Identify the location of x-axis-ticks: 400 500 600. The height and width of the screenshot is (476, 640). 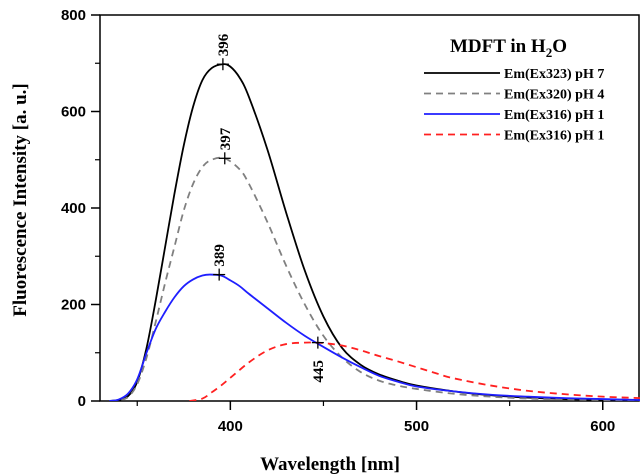
(375, 418).